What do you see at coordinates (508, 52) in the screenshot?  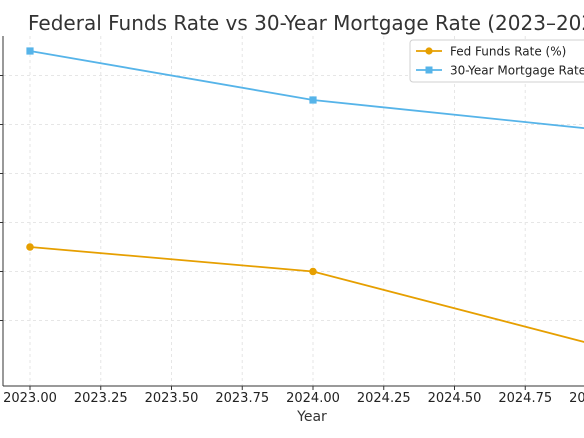 I see `legend-label: Fed Funds Rate (%)` at bounding box center [508, 52].